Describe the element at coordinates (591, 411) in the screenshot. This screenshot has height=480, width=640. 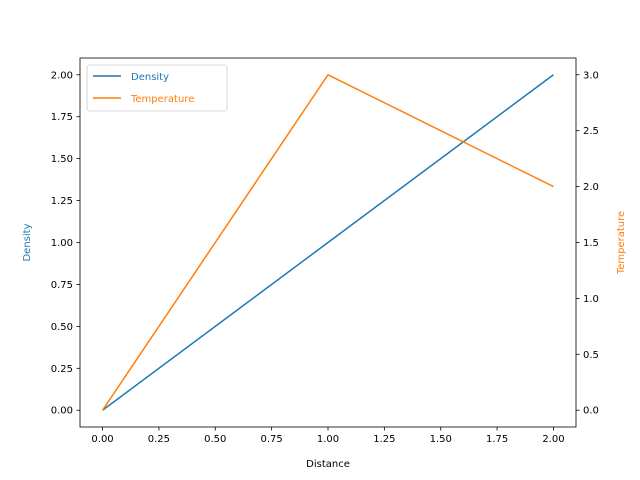
I see `y-right-tick-label: 0.0` at that location.